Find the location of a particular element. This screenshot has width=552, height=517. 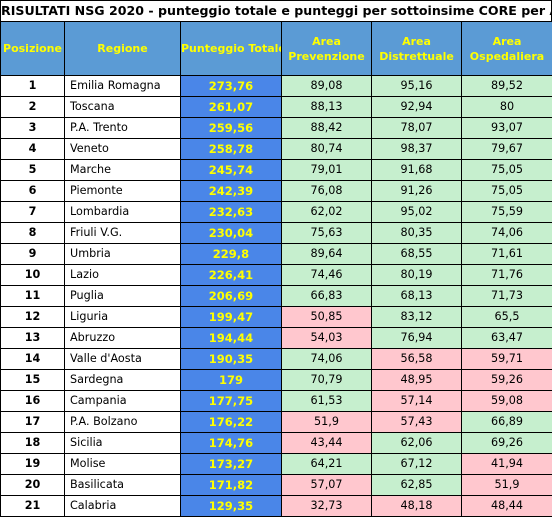

cell-posizione: 17 is located at coordinates (32, 422).